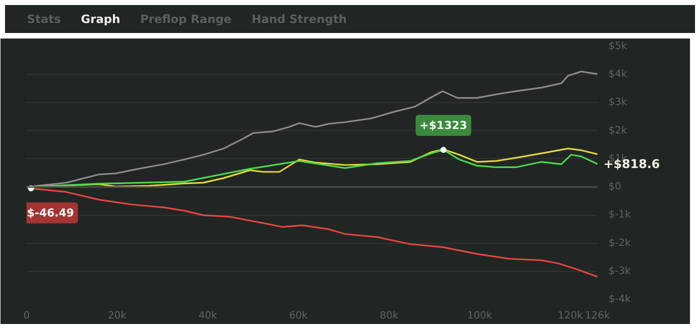  What do you see at coordinates (44, 19) in the screenshot?
I see `text: Stats` at bounding box center [44, 19].